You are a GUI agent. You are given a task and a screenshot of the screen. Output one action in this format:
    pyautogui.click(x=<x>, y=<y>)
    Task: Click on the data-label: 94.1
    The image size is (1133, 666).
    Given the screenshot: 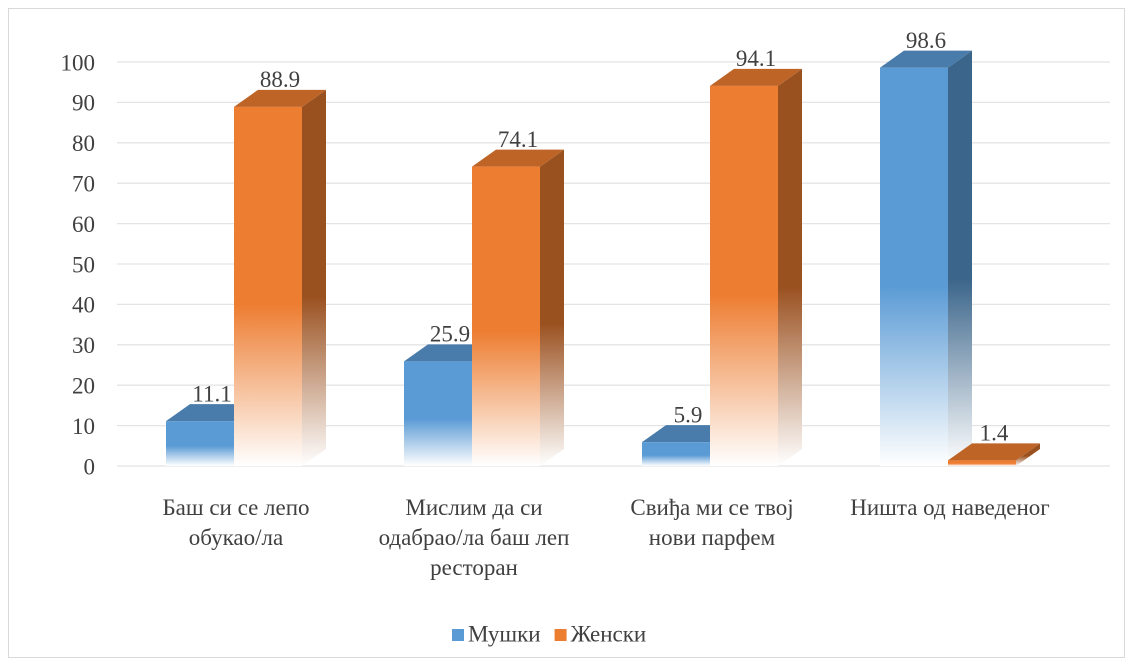 What is the action you would take?
    pyautogui.click(x=756, y=58)
    